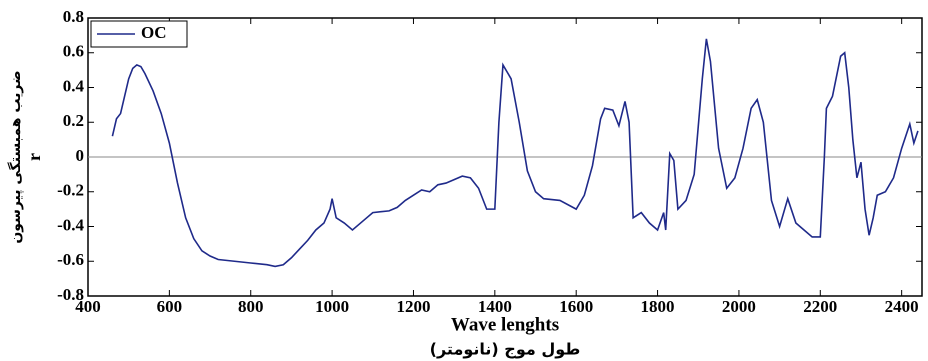  What do you see at coordinates (251, 306) in the screenshot?
I see `x-tick-label: 800` at bounding box center [251, 306].